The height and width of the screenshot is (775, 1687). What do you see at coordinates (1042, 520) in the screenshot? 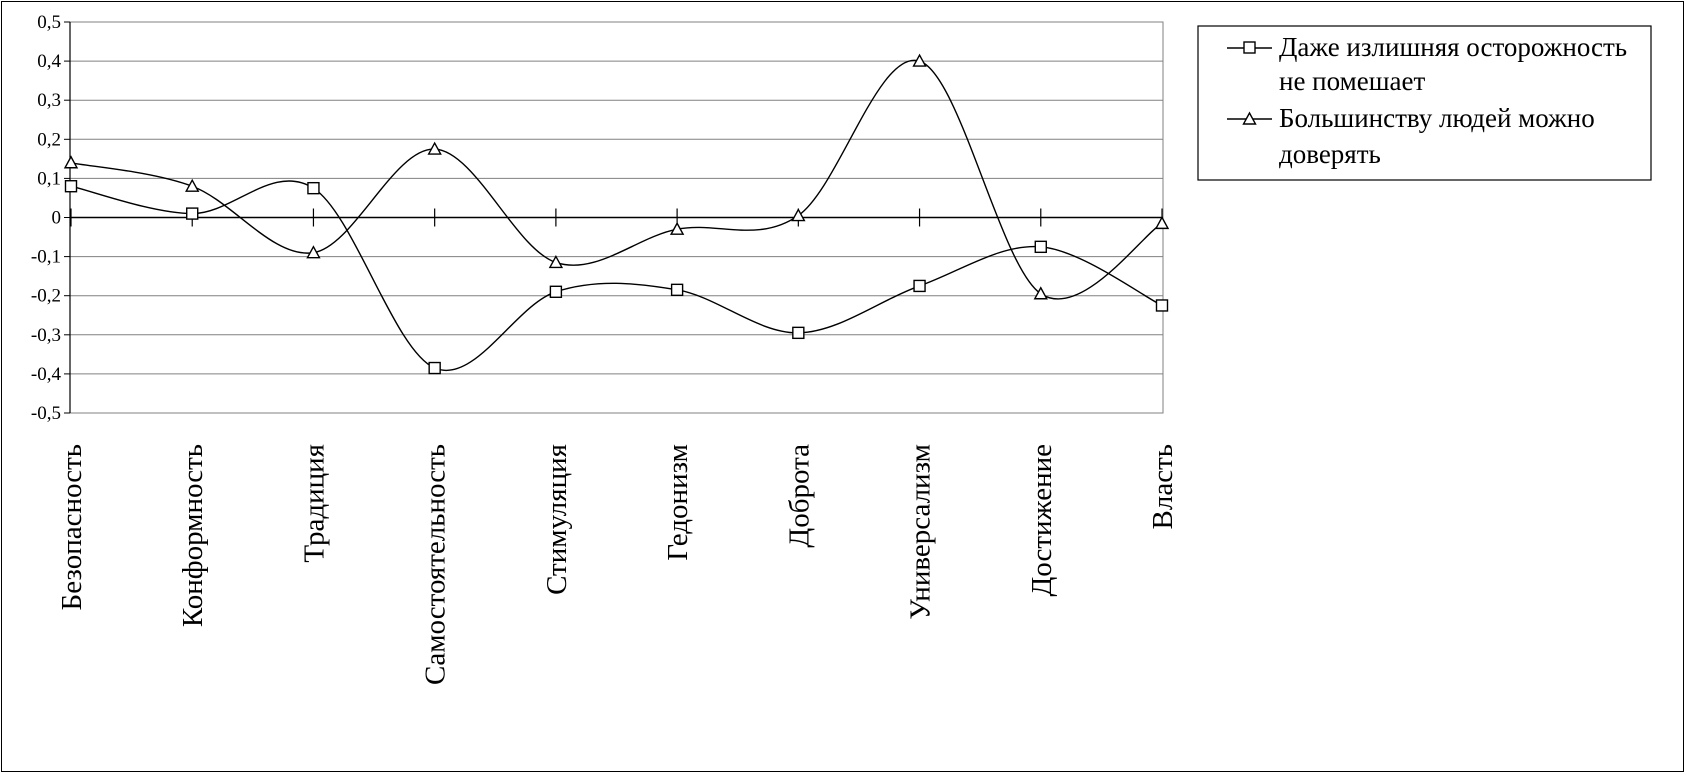
I see `category-label: Достижение` at bounding box center [1042, 520].